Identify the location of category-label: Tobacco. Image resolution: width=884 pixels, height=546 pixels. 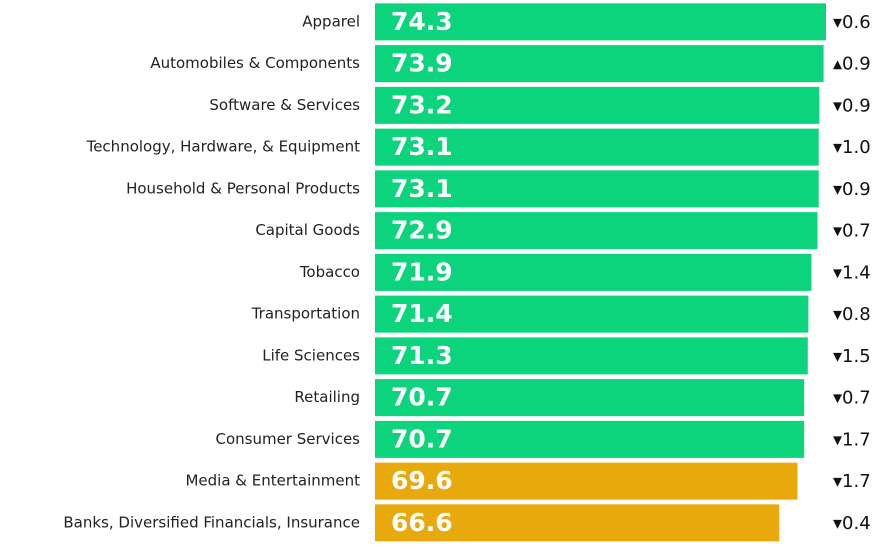
(329, 272).